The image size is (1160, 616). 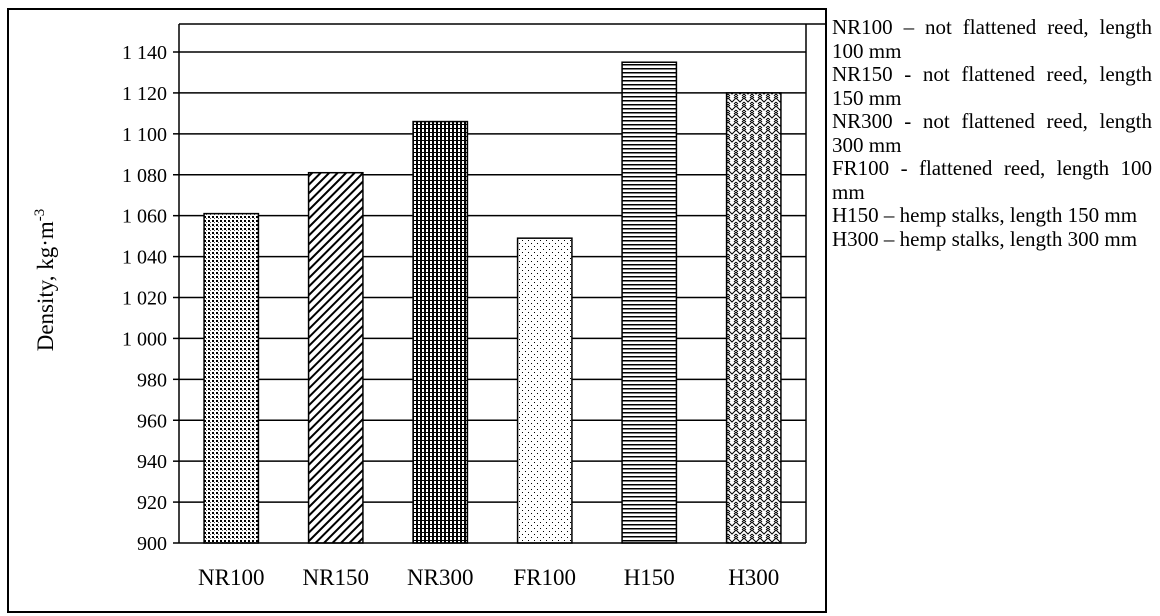 I want to click on y-tick-label: 1 000, so click(x=144, y=339).